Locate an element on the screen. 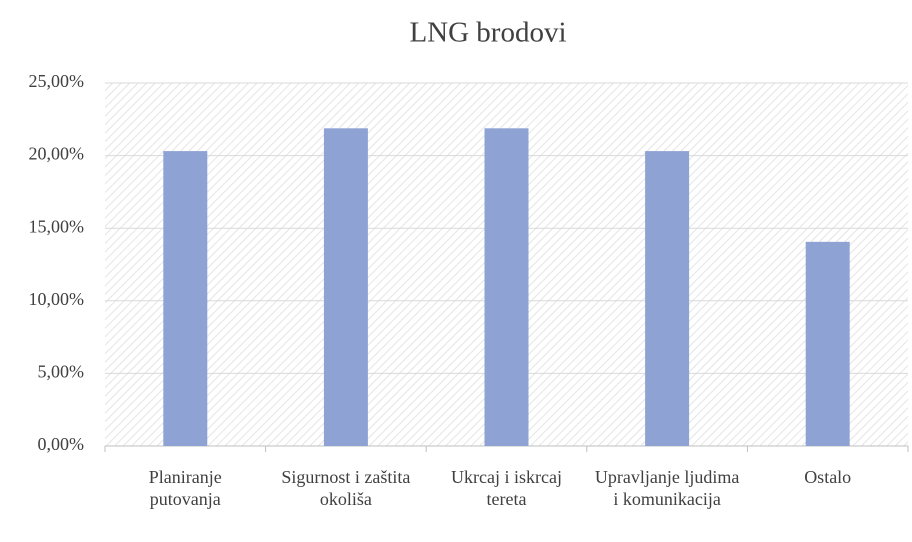  y-tick-label: 10,00% is located at coordinates (57, 299).